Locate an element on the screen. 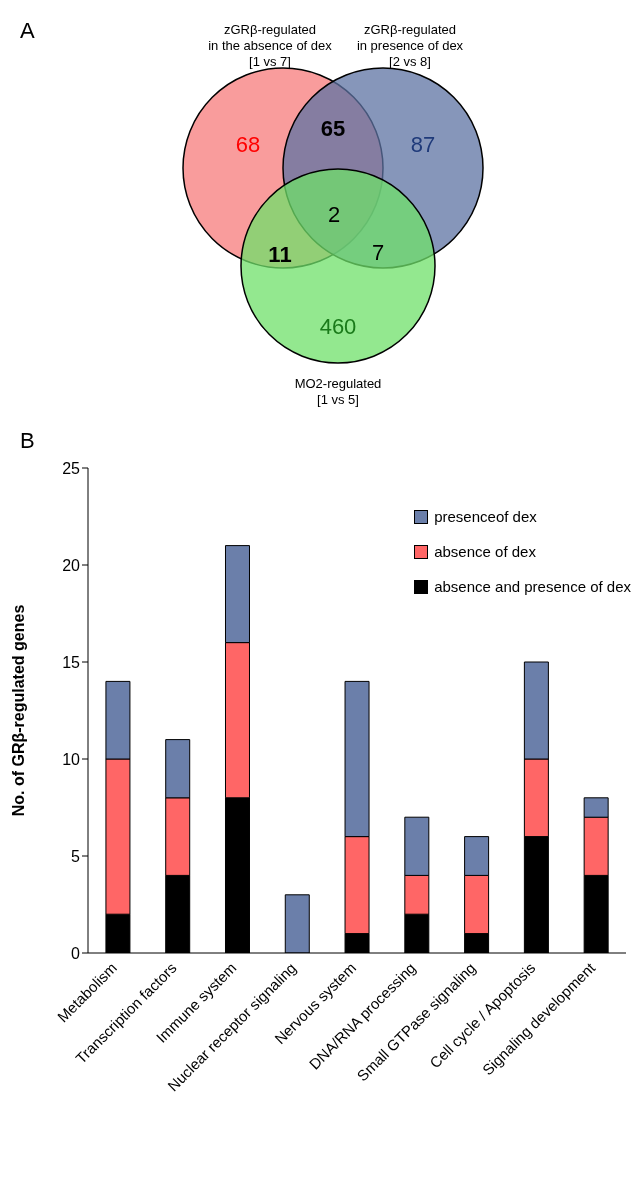 This screenshot has width=644, height=1191. y-tick-label: 25 is located at coordinates (71, 468).